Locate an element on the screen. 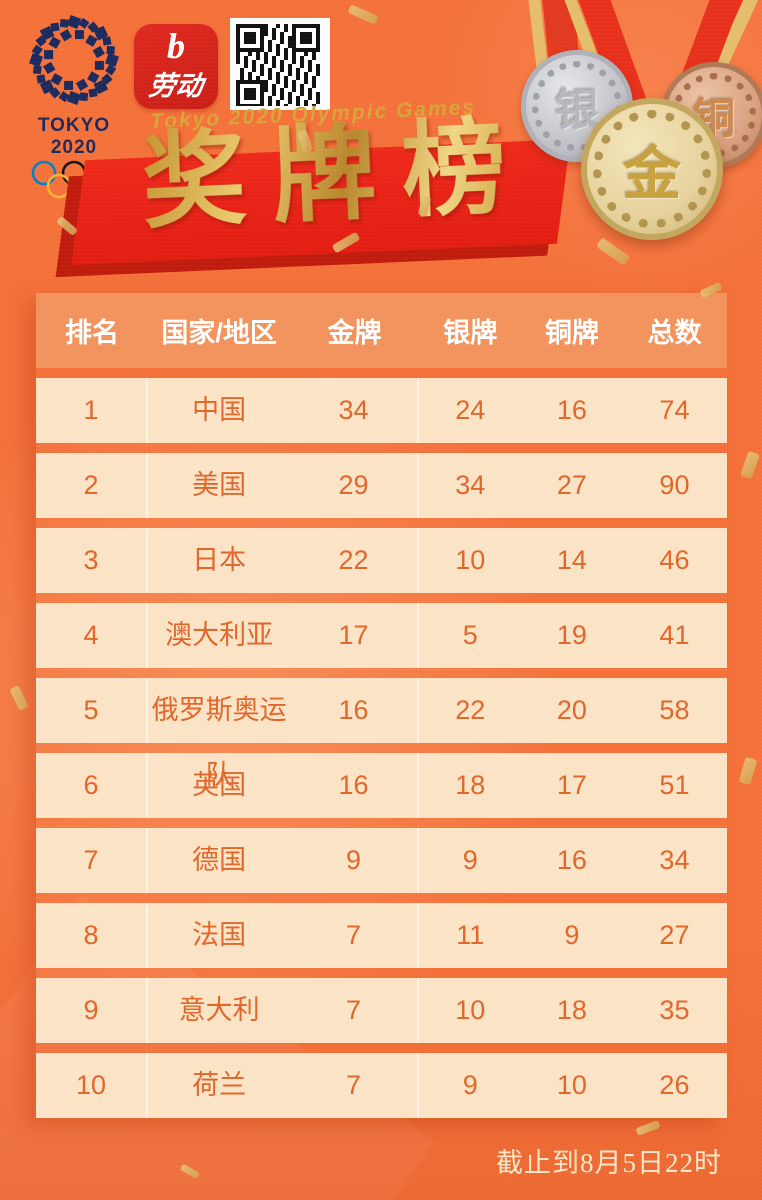 The image size is (762, 1200). cell-silver: 34 is located at coordinates (470, 485).